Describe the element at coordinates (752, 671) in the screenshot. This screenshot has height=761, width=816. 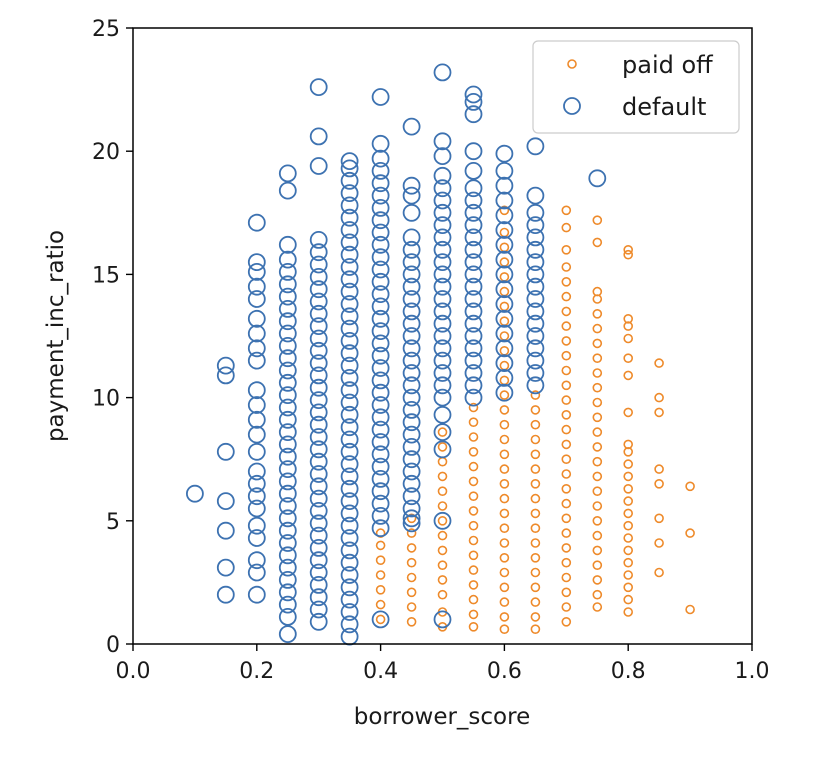
I see `x-tick-label: 1.0` at that location.